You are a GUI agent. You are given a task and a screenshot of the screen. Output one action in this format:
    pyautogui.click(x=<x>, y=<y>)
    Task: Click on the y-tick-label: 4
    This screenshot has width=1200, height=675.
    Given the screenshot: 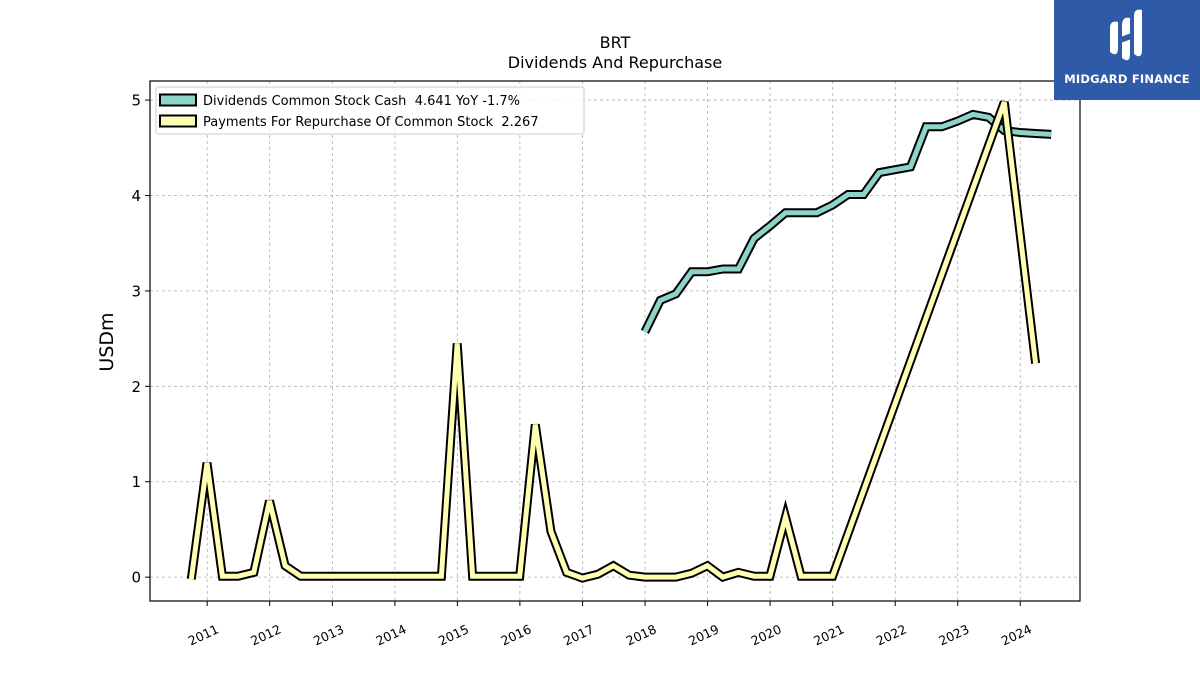 What is the action you would take?
    pyautogui.click(x=136, y=196)
    